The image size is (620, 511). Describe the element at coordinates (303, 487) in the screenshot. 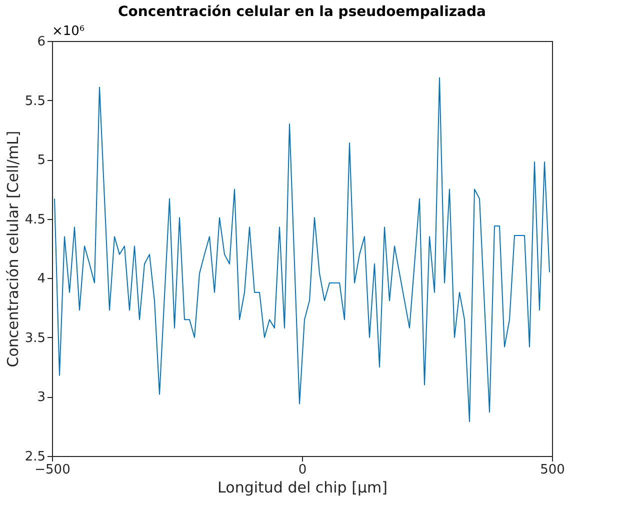

I see `x-axis-title: Longitud del chip [μm]` at that location.